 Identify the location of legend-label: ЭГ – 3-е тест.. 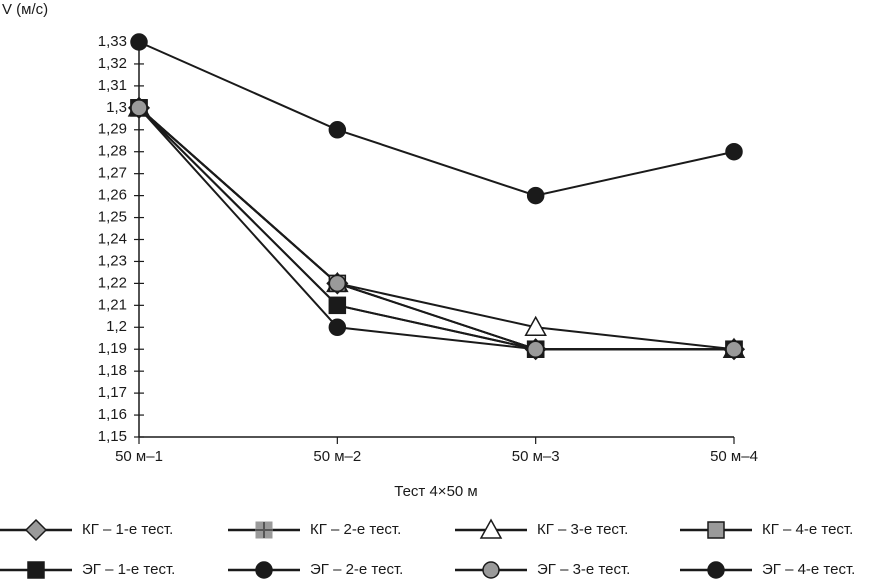
(583, 569).